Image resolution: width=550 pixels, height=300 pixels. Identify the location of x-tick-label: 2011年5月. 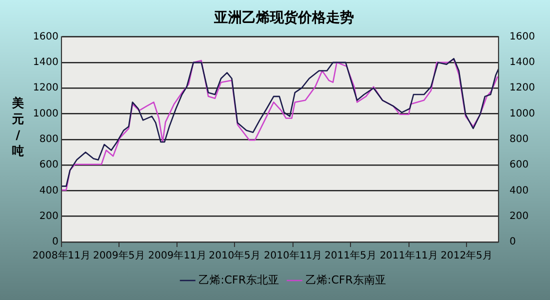
(350, 256).